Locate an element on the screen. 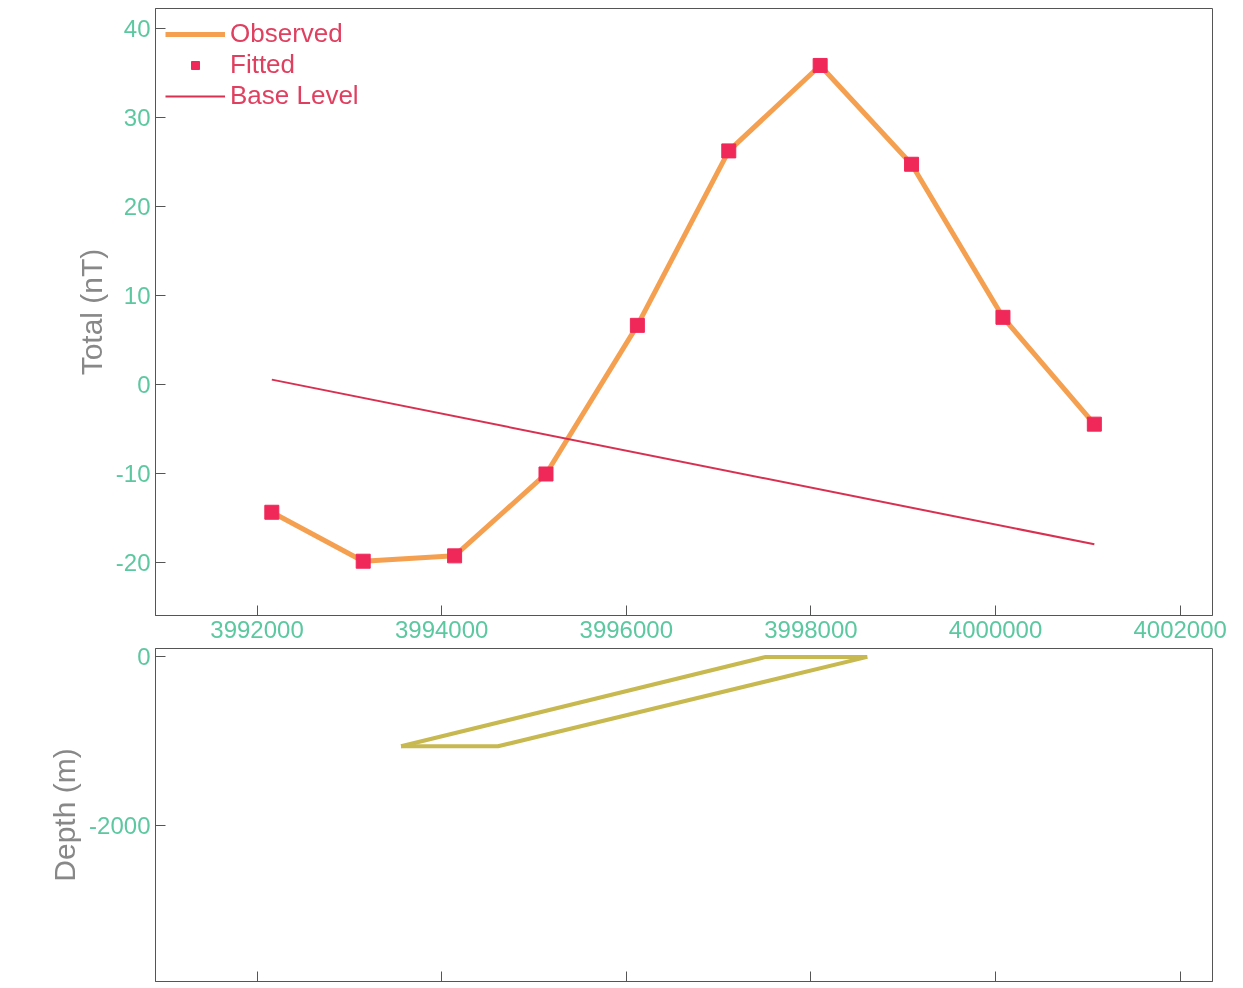 This screenshot has height=988, width=1243. x-tick-label: 3992000 is located at coordinates (257, 629).